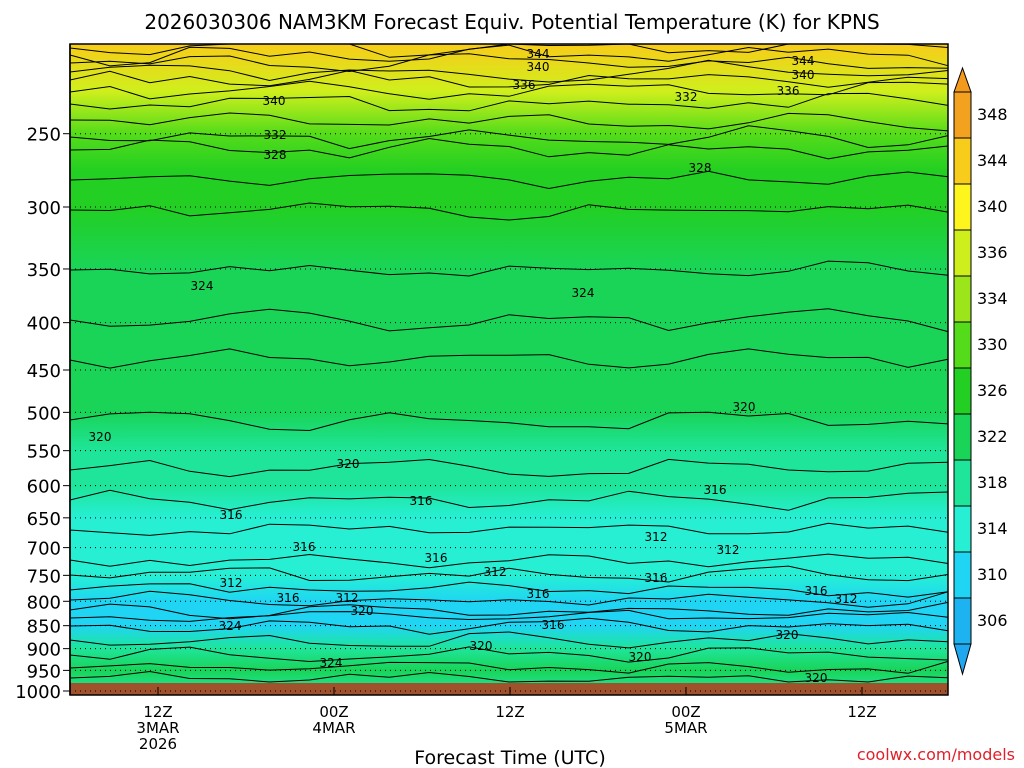 The height and width of the screenshot is (768, 1024). What do you see at coordinates (44, 549) in the screenshot?
I see `y-tick-label: 700` at bounding box center [44, 549].